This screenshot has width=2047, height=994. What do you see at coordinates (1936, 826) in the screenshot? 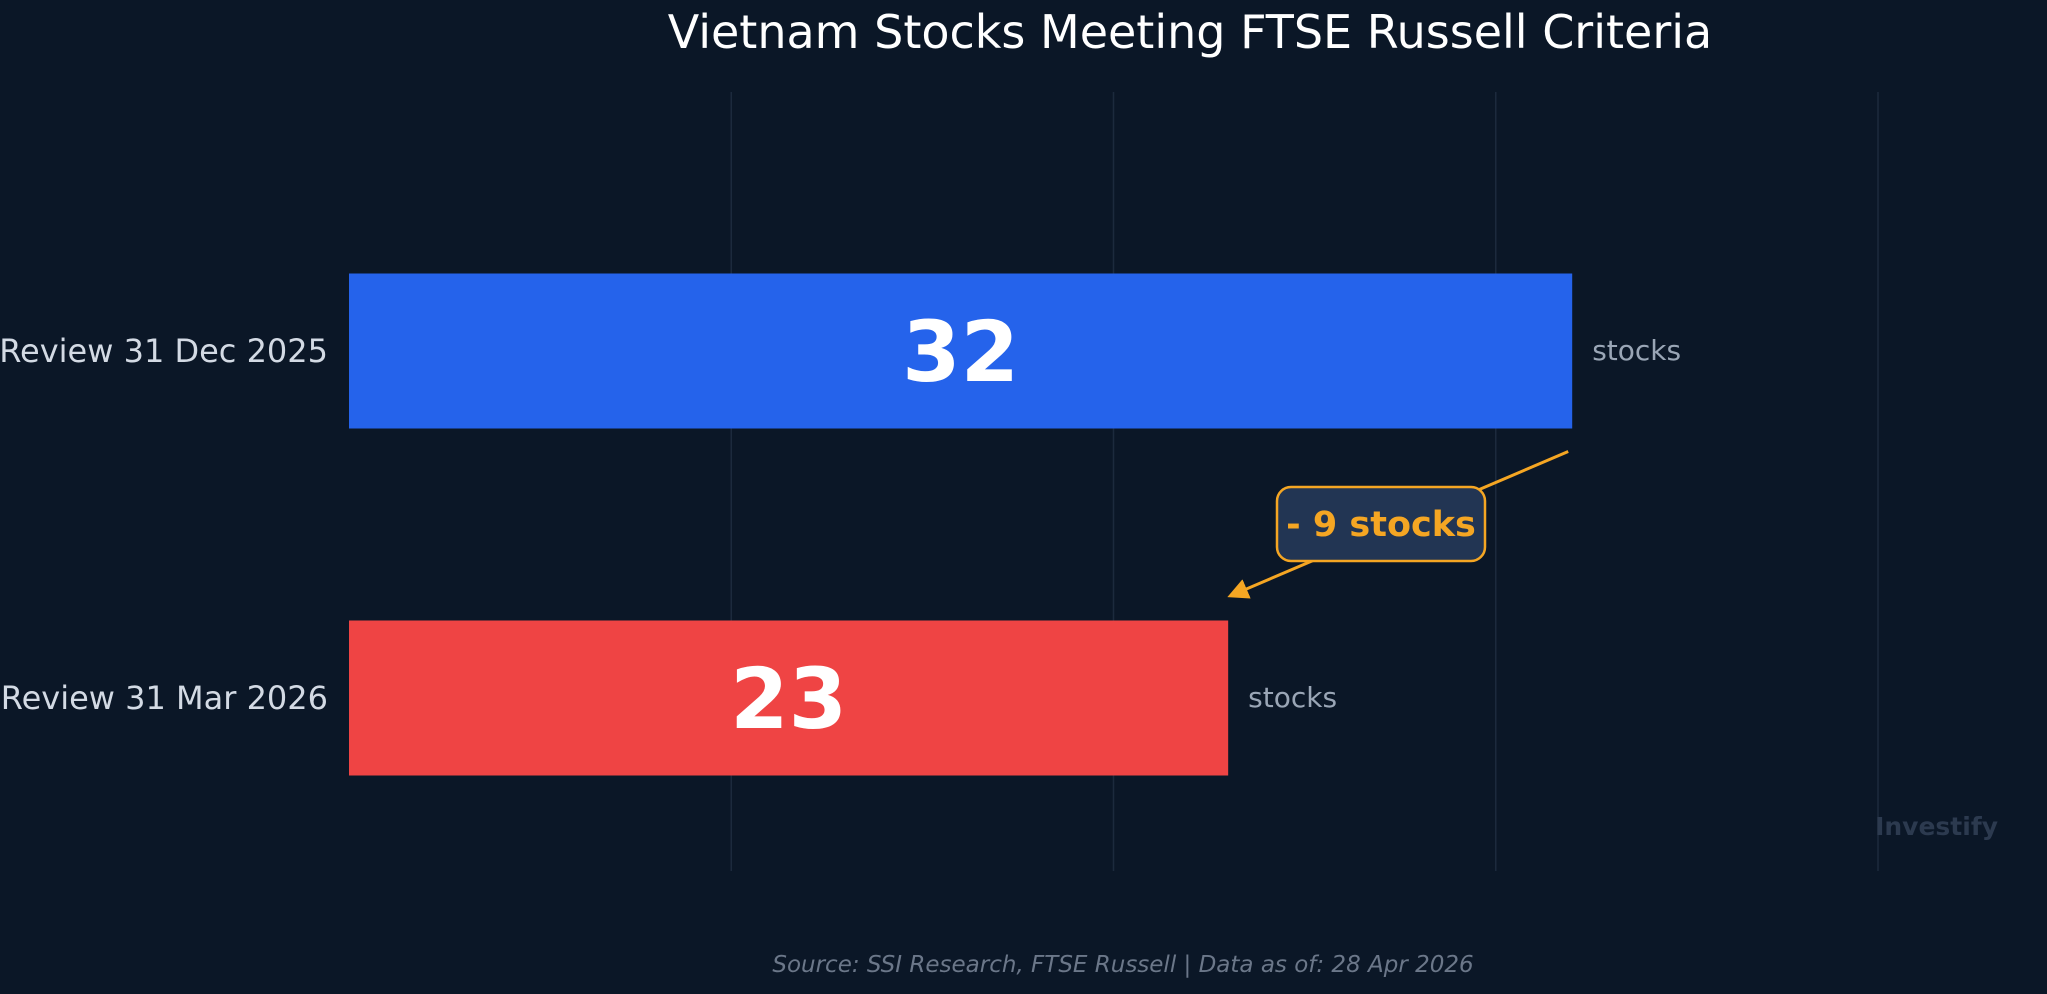
I see `watermark: Investify` at bounding box center [1936, 826].